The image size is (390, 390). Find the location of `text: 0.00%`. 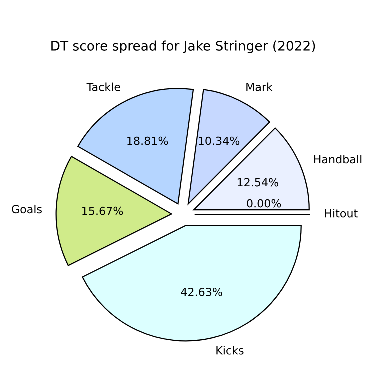

text: 0.00% is located at coordinates (264, 203).